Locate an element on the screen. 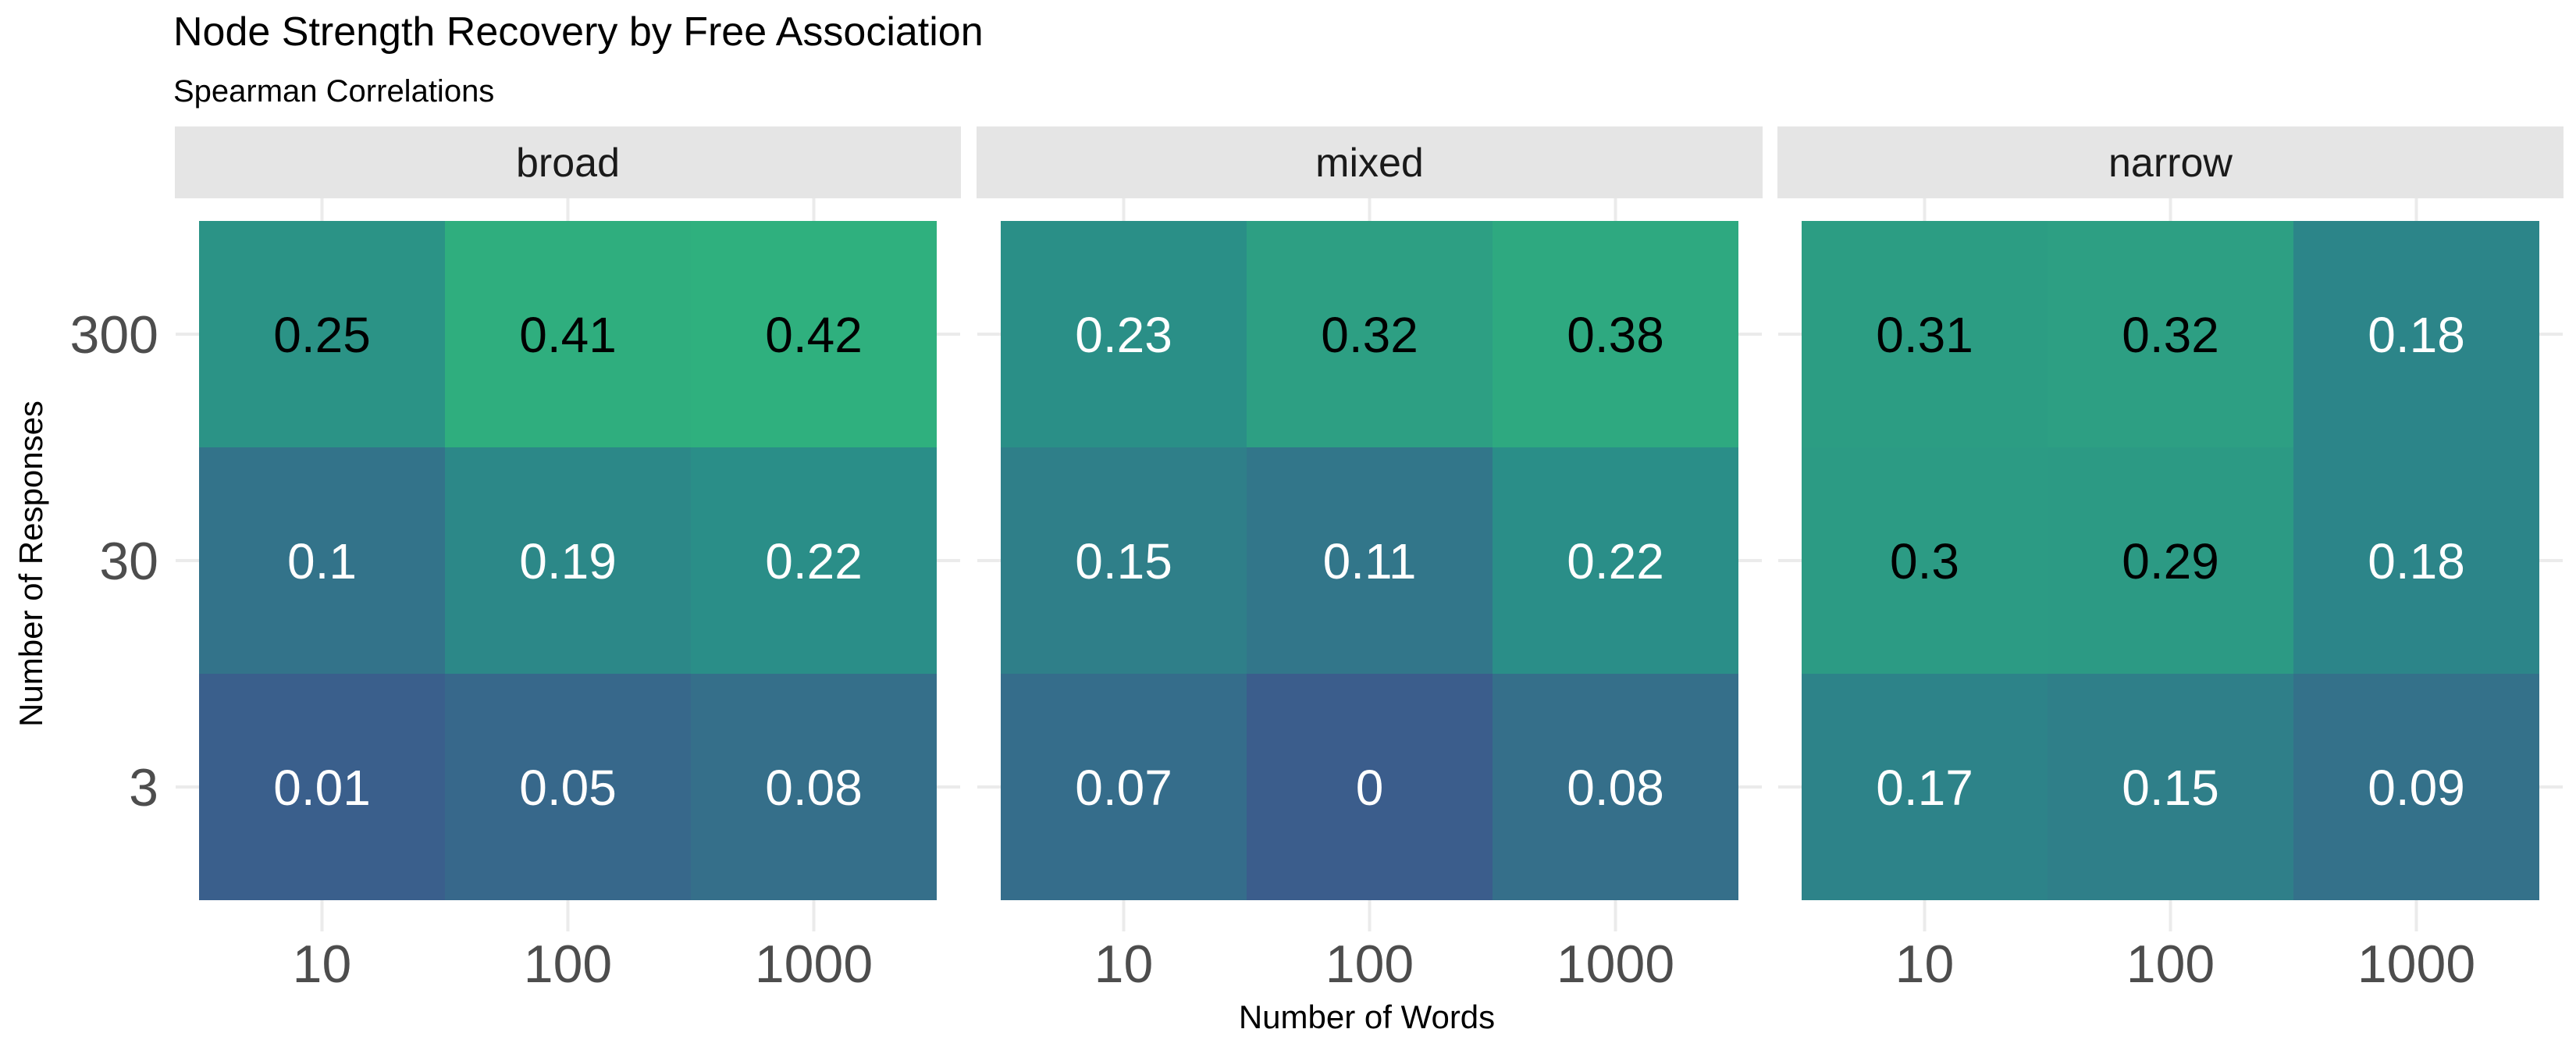  facet-label-mixed: mixed is located at coordinates (1369, 163).